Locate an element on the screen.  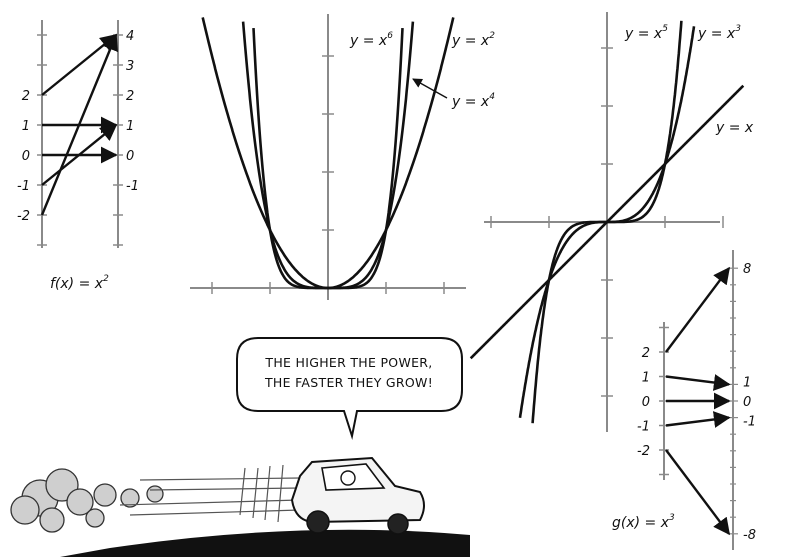
label-x1: y = x is located at coordinates (734, 128).